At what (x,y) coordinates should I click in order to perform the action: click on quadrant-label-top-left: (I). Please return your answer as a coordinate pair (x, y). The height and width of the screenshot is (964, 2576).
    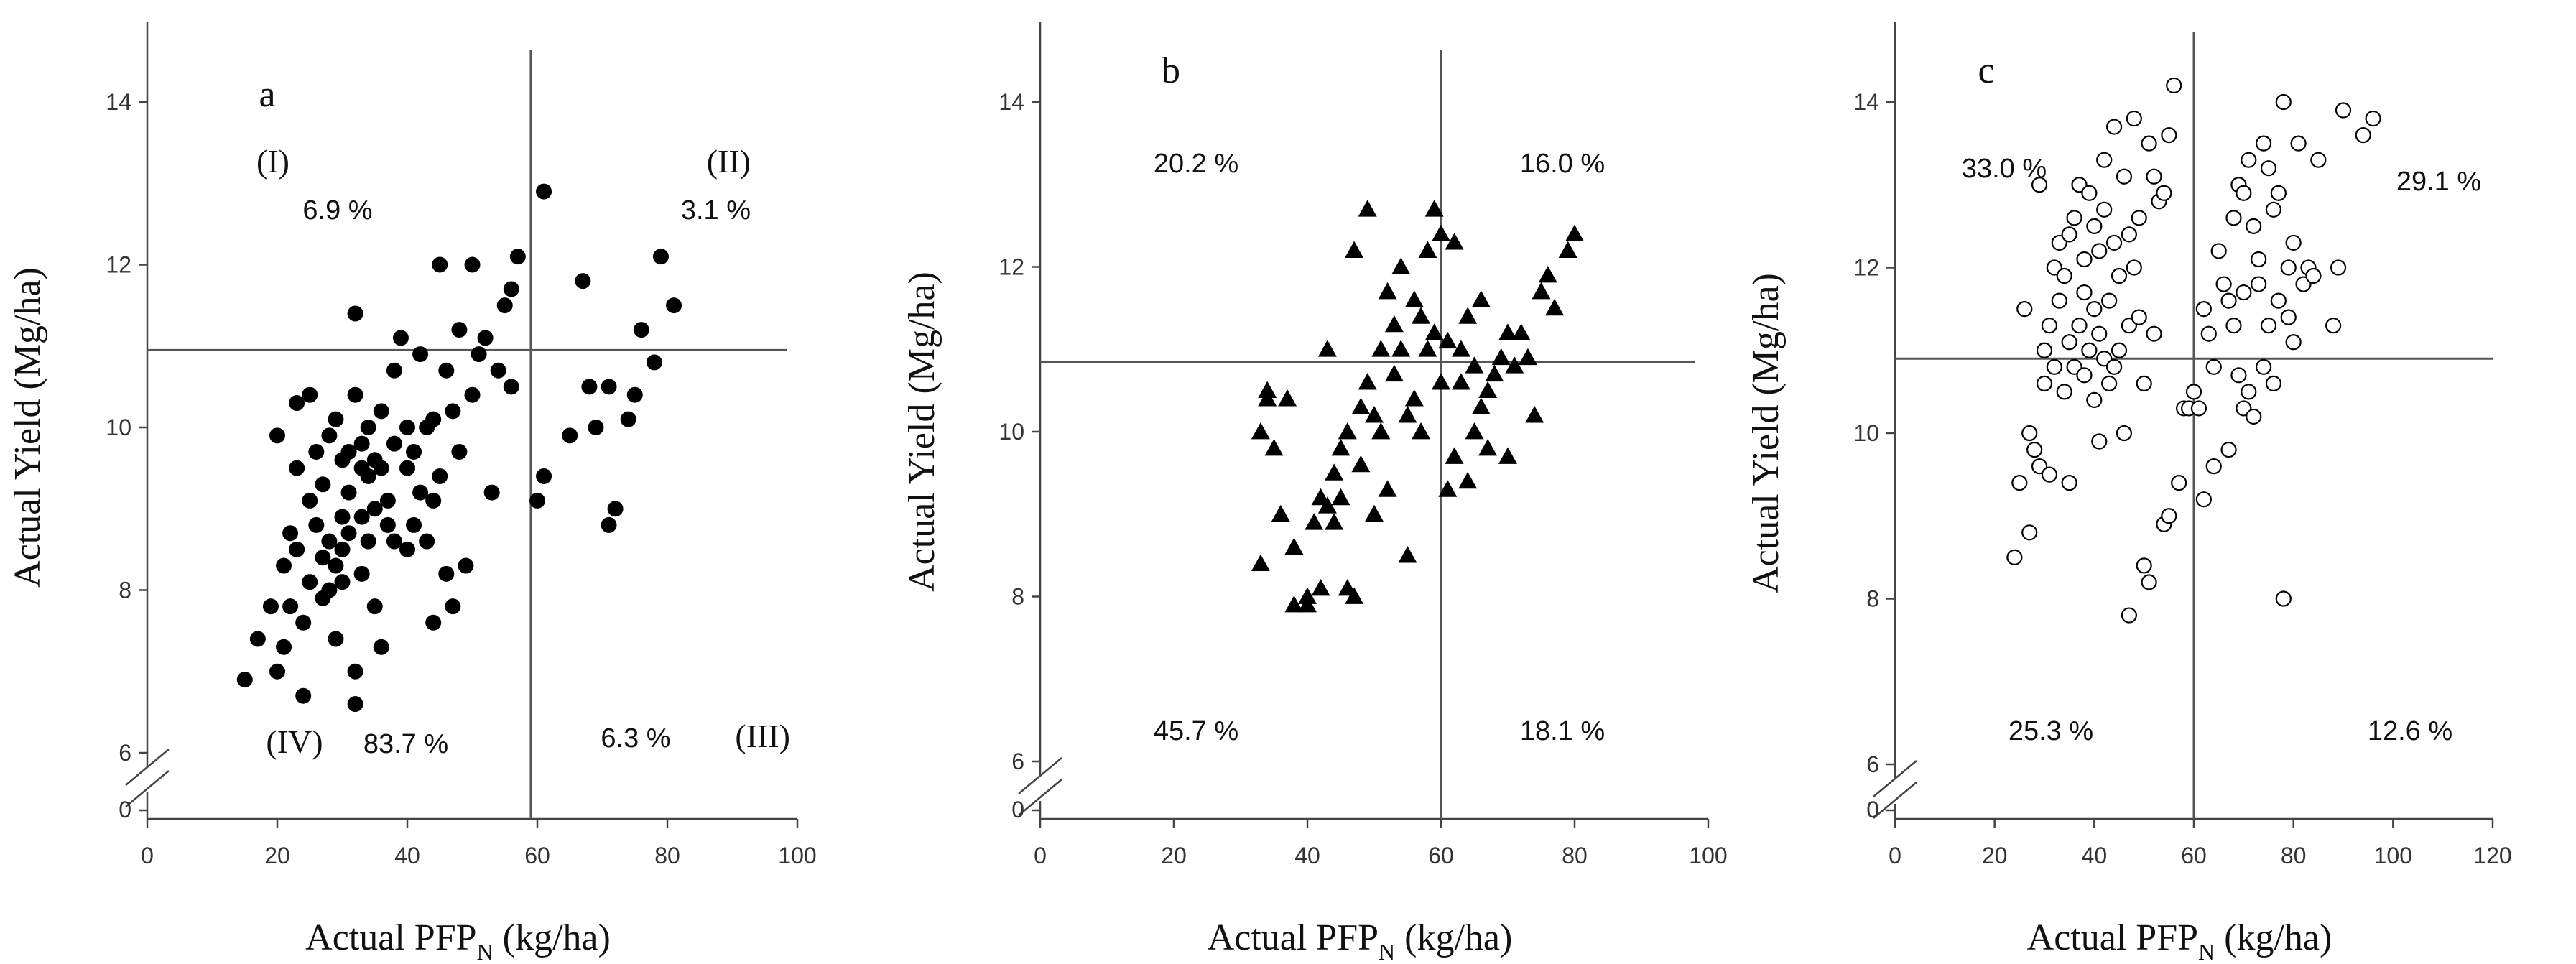
    Looking at the image, I should click on (272, 161).